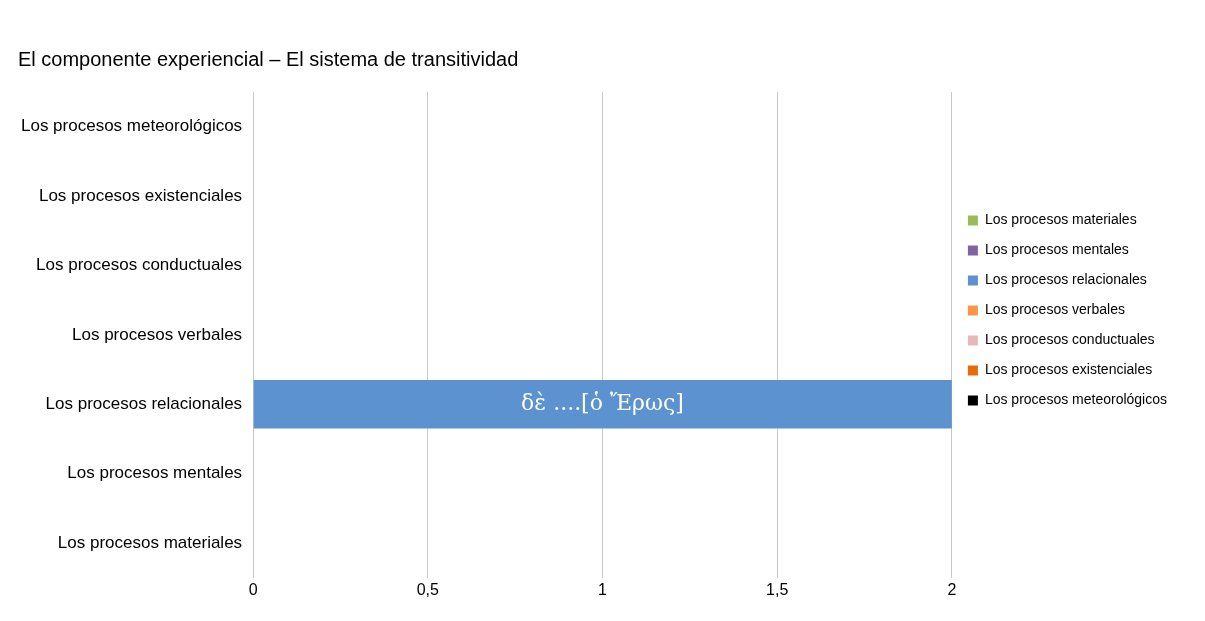 Image resolution: width=1205 pixels, height=621 pixels. Describe the element at coordinates (777, 589) in the screenshot. I see `x-tick-label: 1,5` at that location.